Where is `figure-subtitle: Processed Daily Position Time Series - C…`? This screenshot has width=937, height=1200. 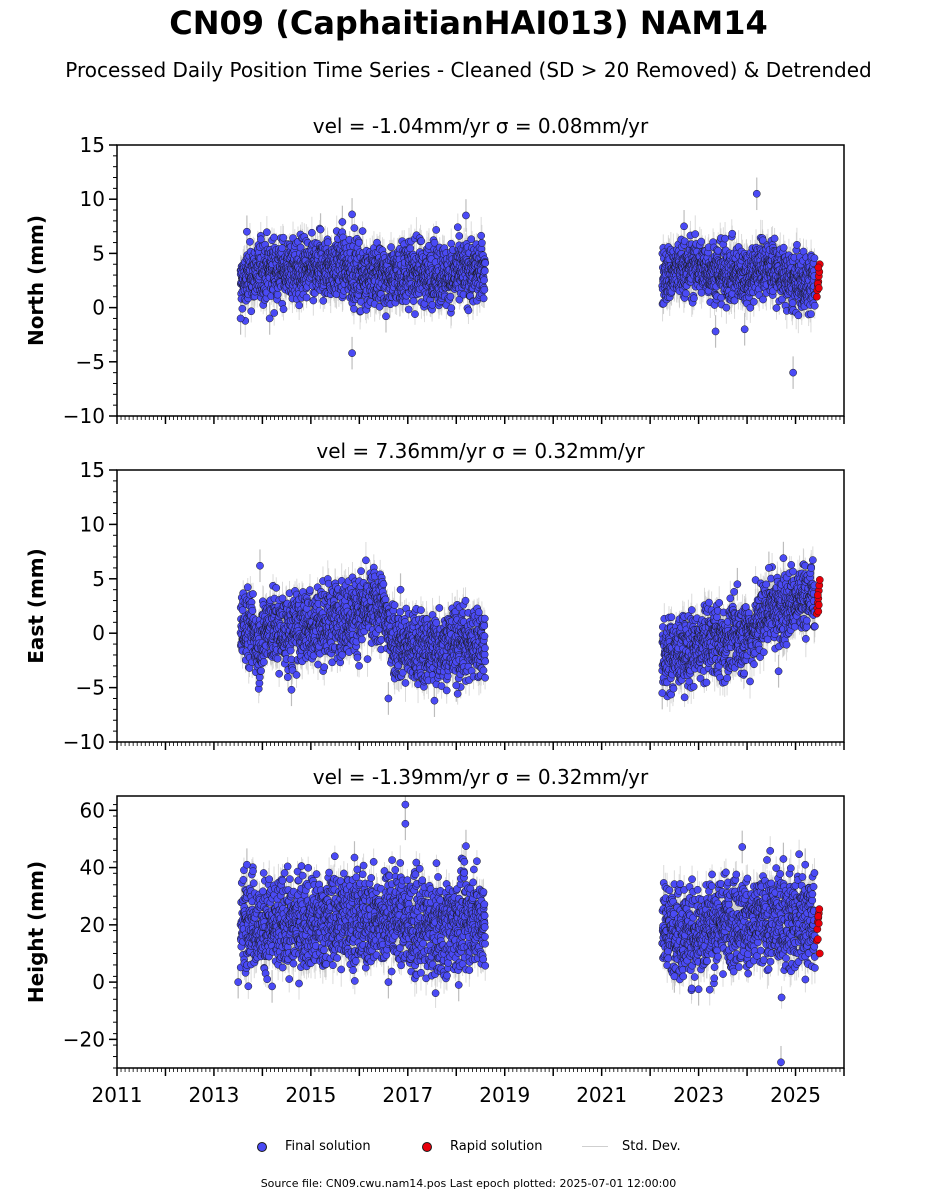 figure-subtitle: Processed Daily Position Time Series - C… is located at coordinates (468, 70).